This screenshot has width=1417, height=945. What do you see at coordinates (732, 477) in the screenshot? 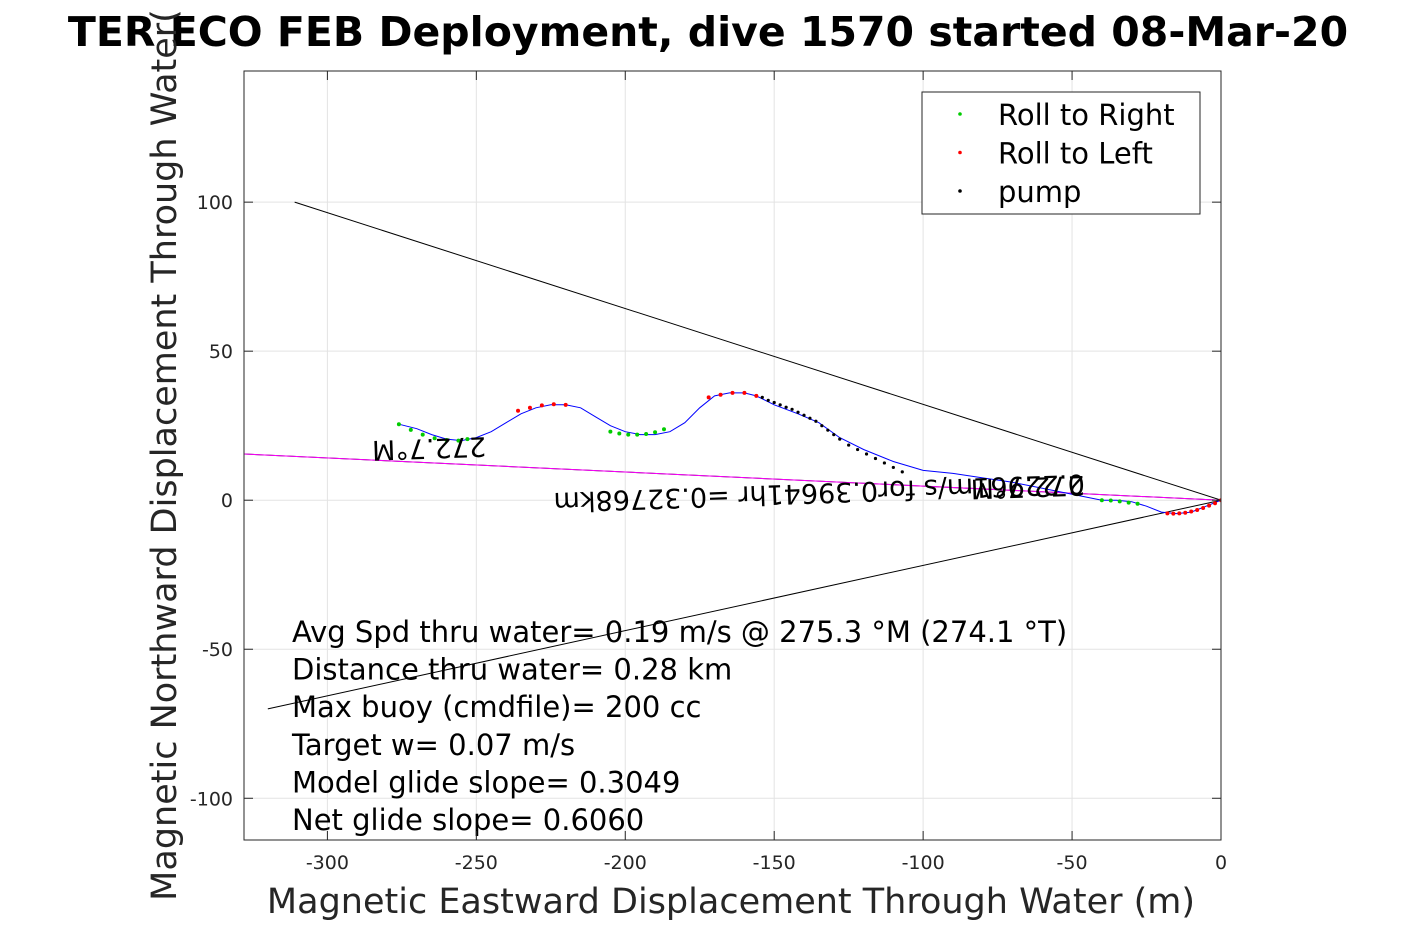
I see `reference-line` at bounding box center [732, 477].